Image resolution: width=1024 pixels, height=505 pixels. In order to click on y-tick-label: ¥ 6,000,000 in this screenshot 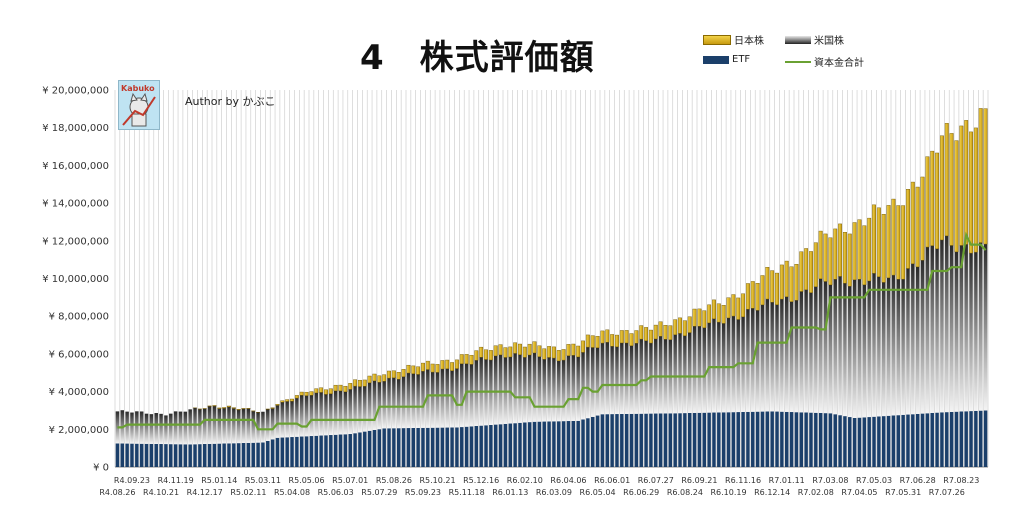, I will do `click(79, 354)`.